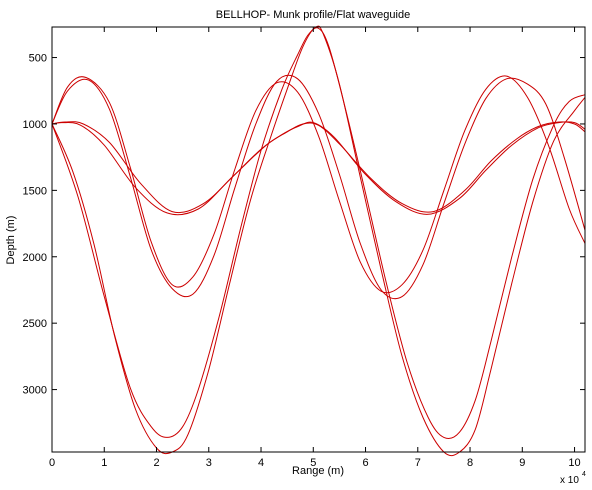  What do you see at coordinates (52, 463) in the screenshot?
I see `x-tick-label: 0` at bounding box center [52, 463].